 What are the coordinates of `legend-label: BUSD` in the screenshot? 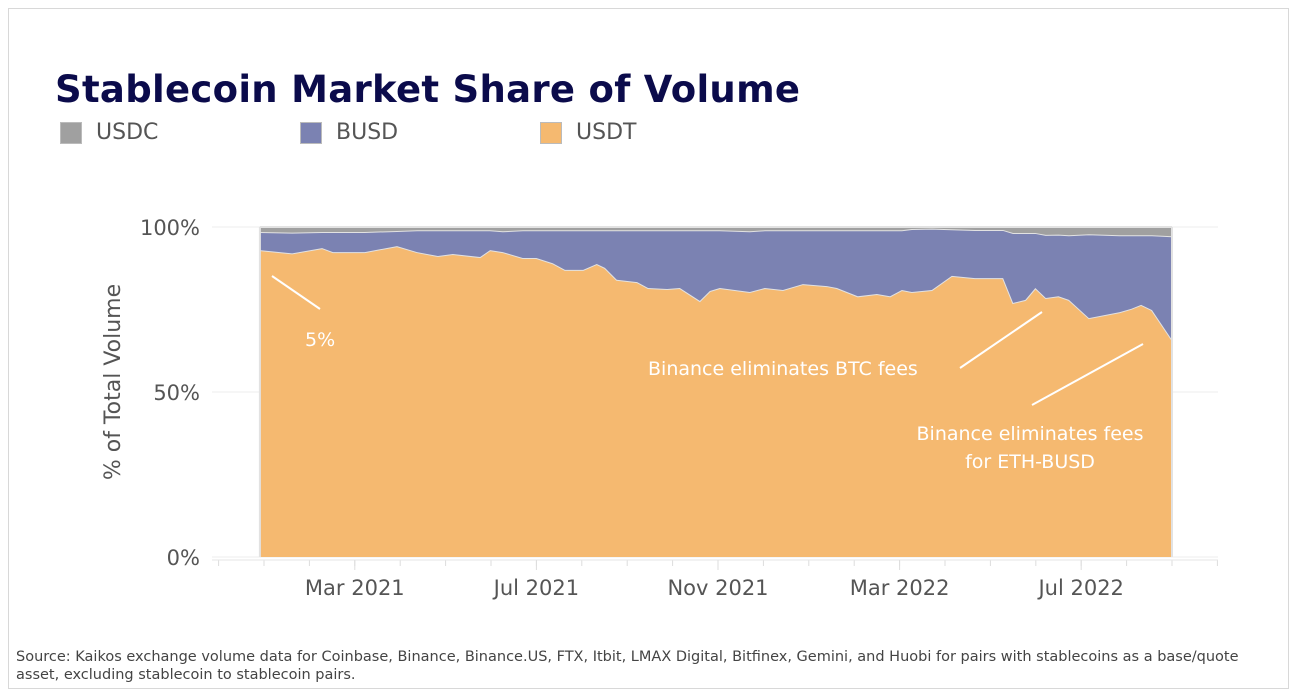 It's located at (367, 132).